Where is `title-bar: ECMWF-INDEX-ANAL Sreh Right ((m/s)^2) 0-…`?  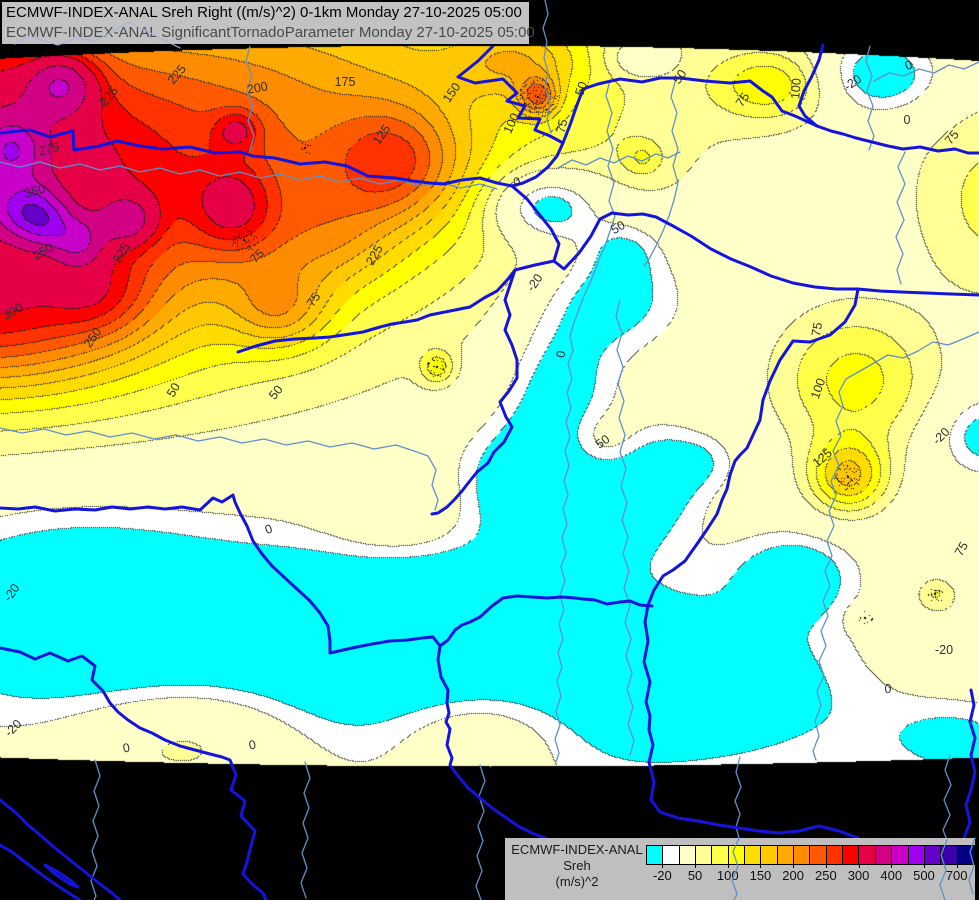 title-bar: ECMWF-INDEX-ANAL Sreh Right ((m/s)^2) 0-… is located at coordinates (267, 23).